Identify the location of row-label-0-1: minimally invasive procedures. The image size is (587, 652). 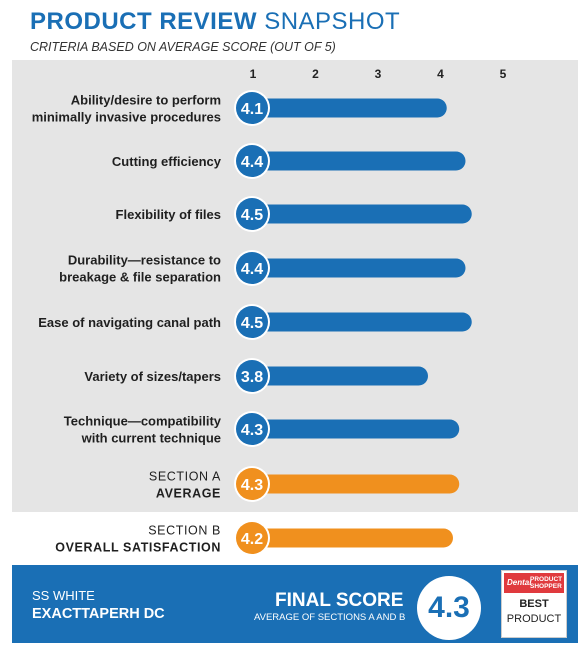
(126, 117).